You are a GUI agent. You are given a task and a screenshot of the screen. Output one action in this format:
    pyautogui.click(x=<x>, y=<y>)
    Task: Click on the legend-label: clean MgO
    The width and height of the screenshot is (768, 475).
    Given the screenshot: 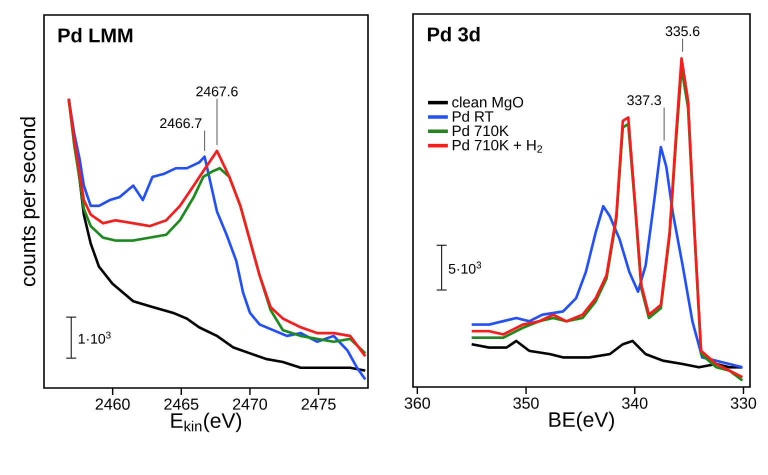 What is the action you would take?
    pyautogui.click(x=488, y=103)
    